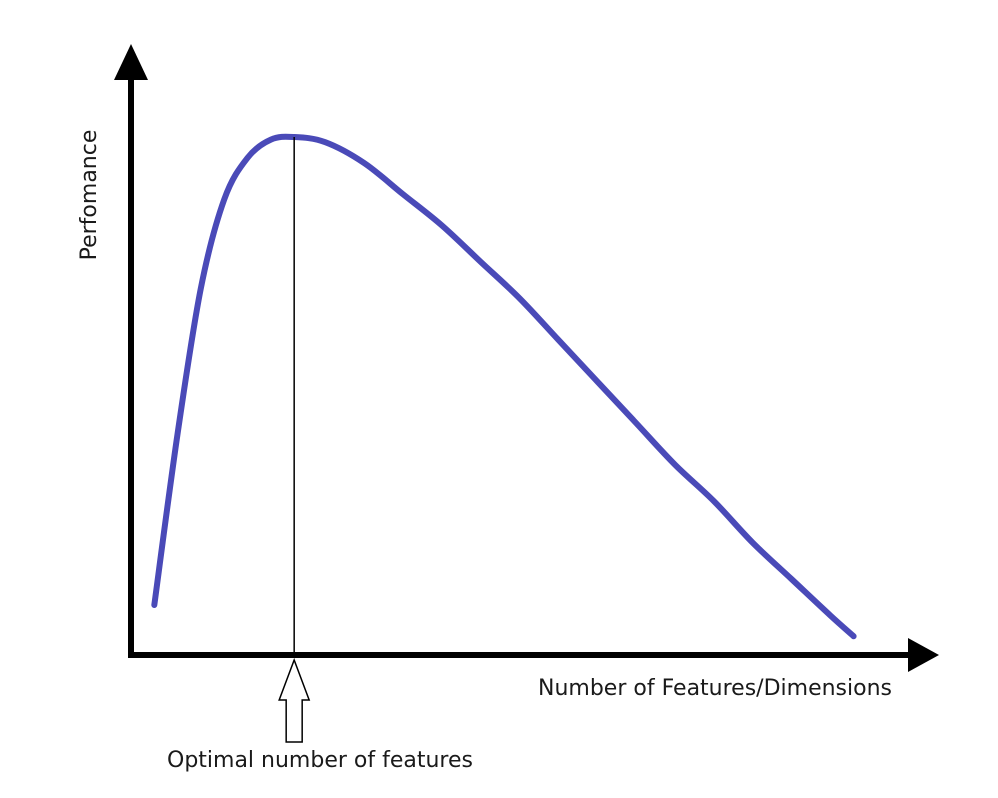 This screenshot has height=798, width=998. Describe the element at coordinates (294, 700) in the screenshot. I see `optimum-arrow-icon` at that location.